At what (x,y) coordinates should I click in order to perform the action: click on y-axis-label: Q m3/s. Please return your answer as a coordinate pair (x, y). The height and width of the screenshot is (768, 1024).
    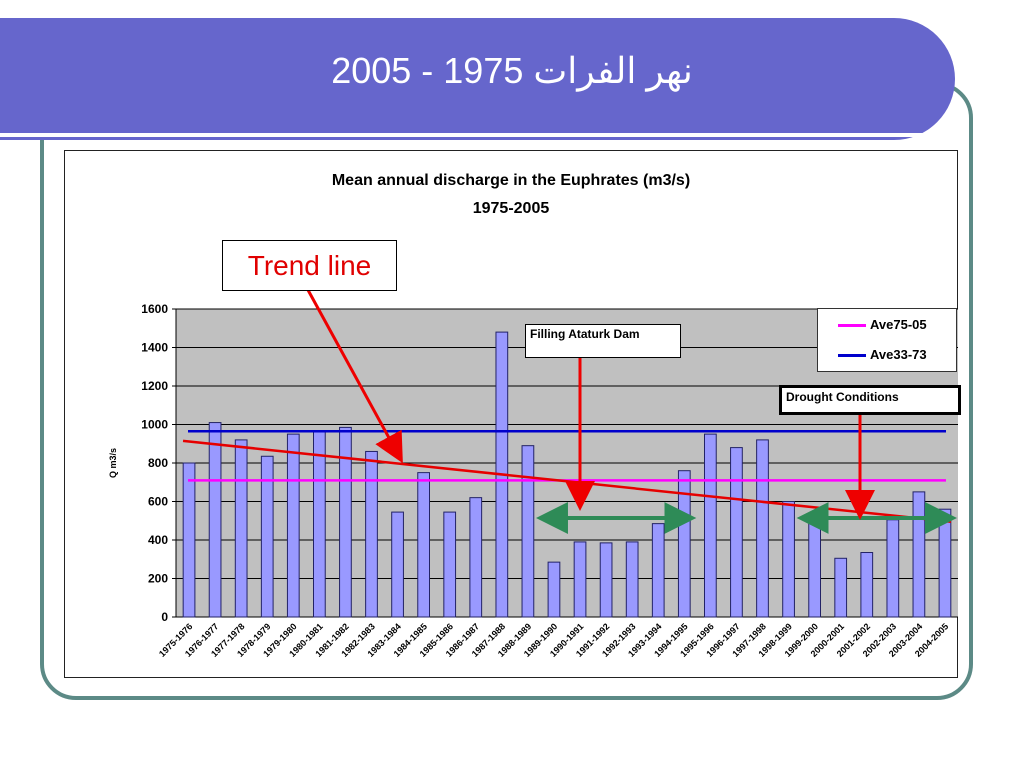
    Looking at the image, I should click on (113, 463).